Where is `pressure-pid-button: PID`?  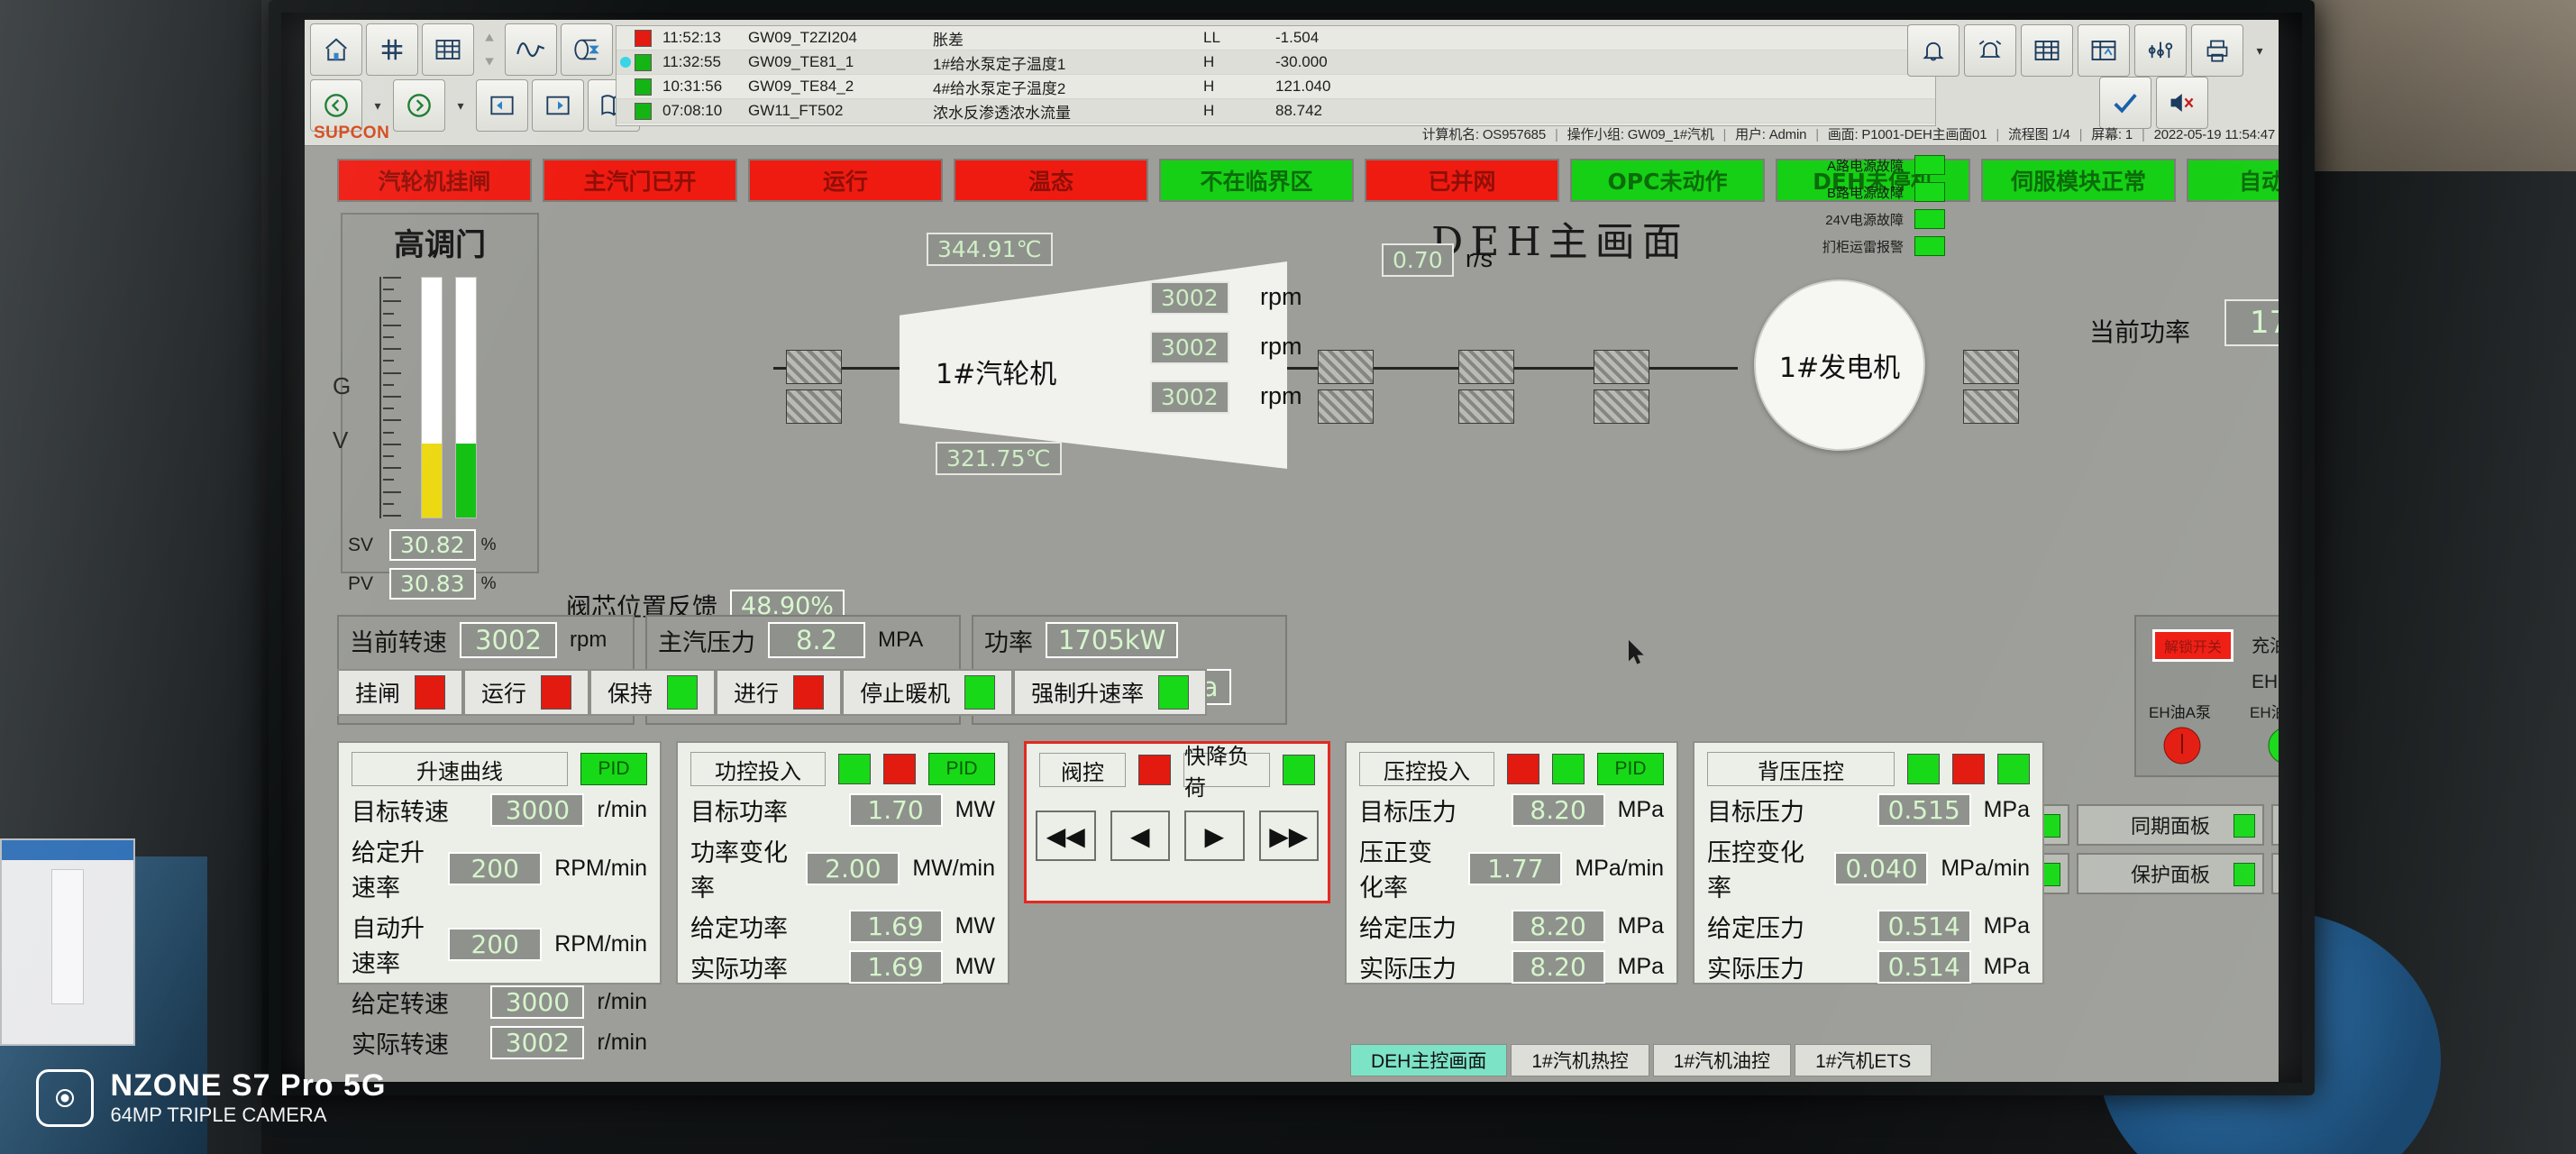
pressure-pid-button: PID is located at coordinates (1630, 769).